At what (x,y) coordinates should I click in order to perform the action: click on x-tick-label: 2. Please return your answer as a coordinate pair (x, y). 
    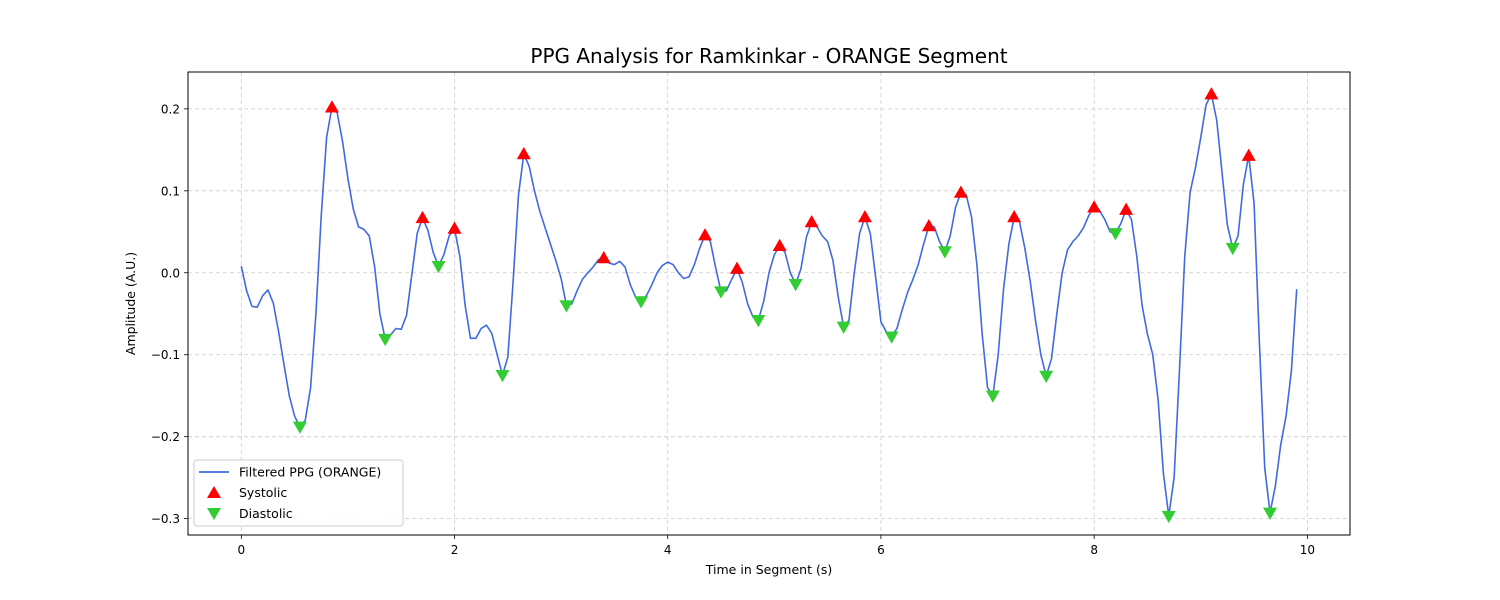
    Looking at the image, I should click on (455, 550).